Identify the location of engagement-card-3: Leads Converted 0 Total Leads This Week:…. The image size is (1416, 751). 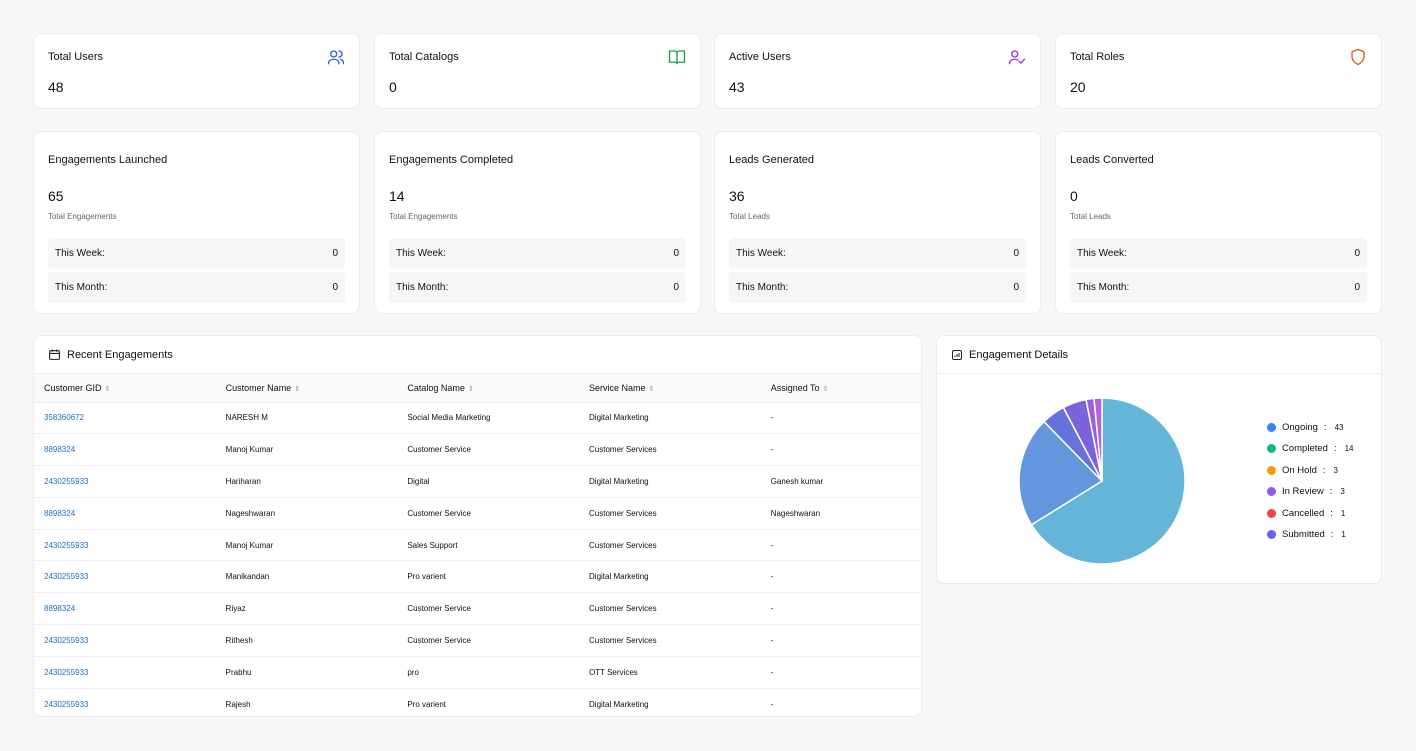
(1218, 222).